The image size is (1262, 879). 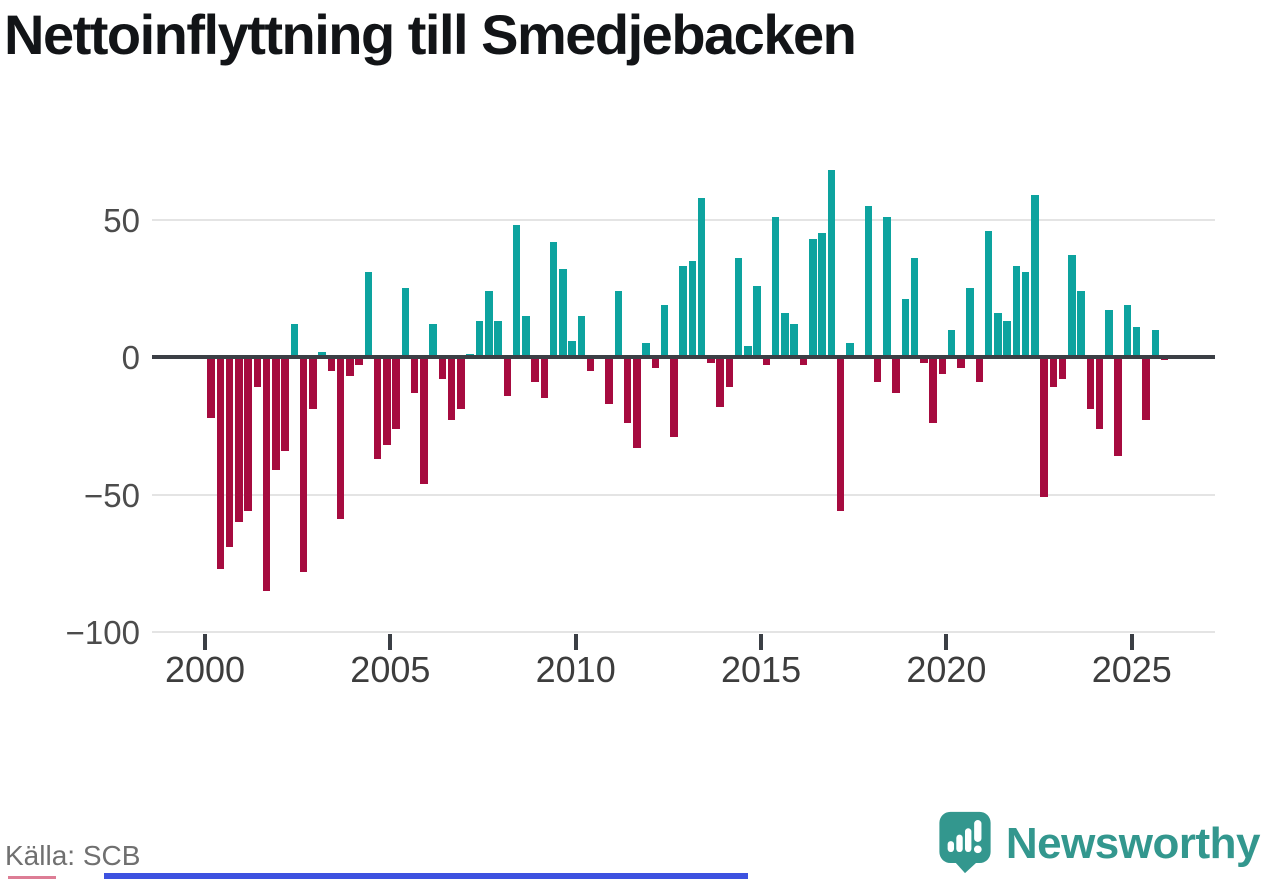 What do you see at coordinates (102, 632) in the screenshot?
I see `y-axis-label: −100` at bounding box center [102, 632].